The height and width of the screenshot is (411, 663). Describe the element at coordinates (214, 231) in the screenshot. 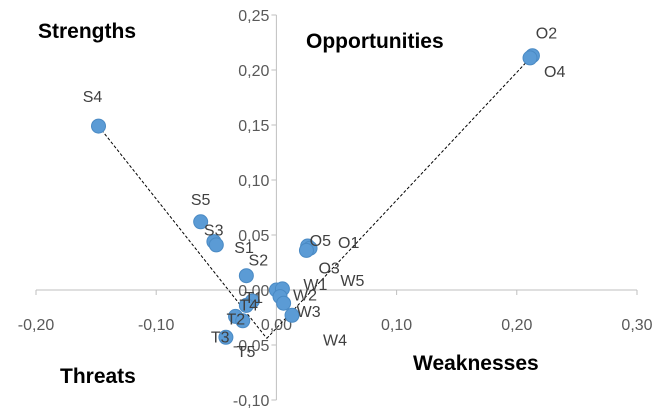

I see `point-label-s3: S3` at that location.